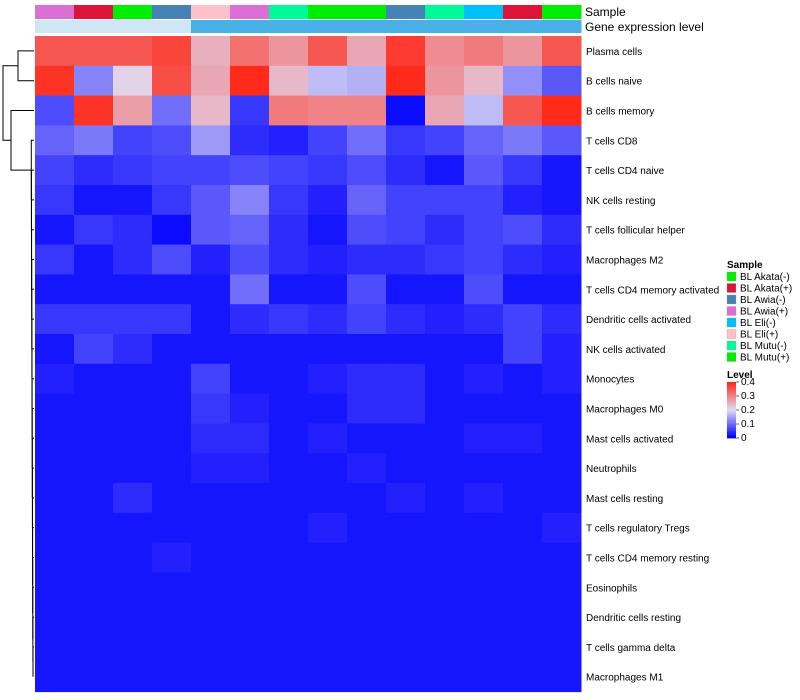 This screenshot has height=700, width=800. I want to click on sample-legend-label: BL Mutu(-), so click(763, 346).